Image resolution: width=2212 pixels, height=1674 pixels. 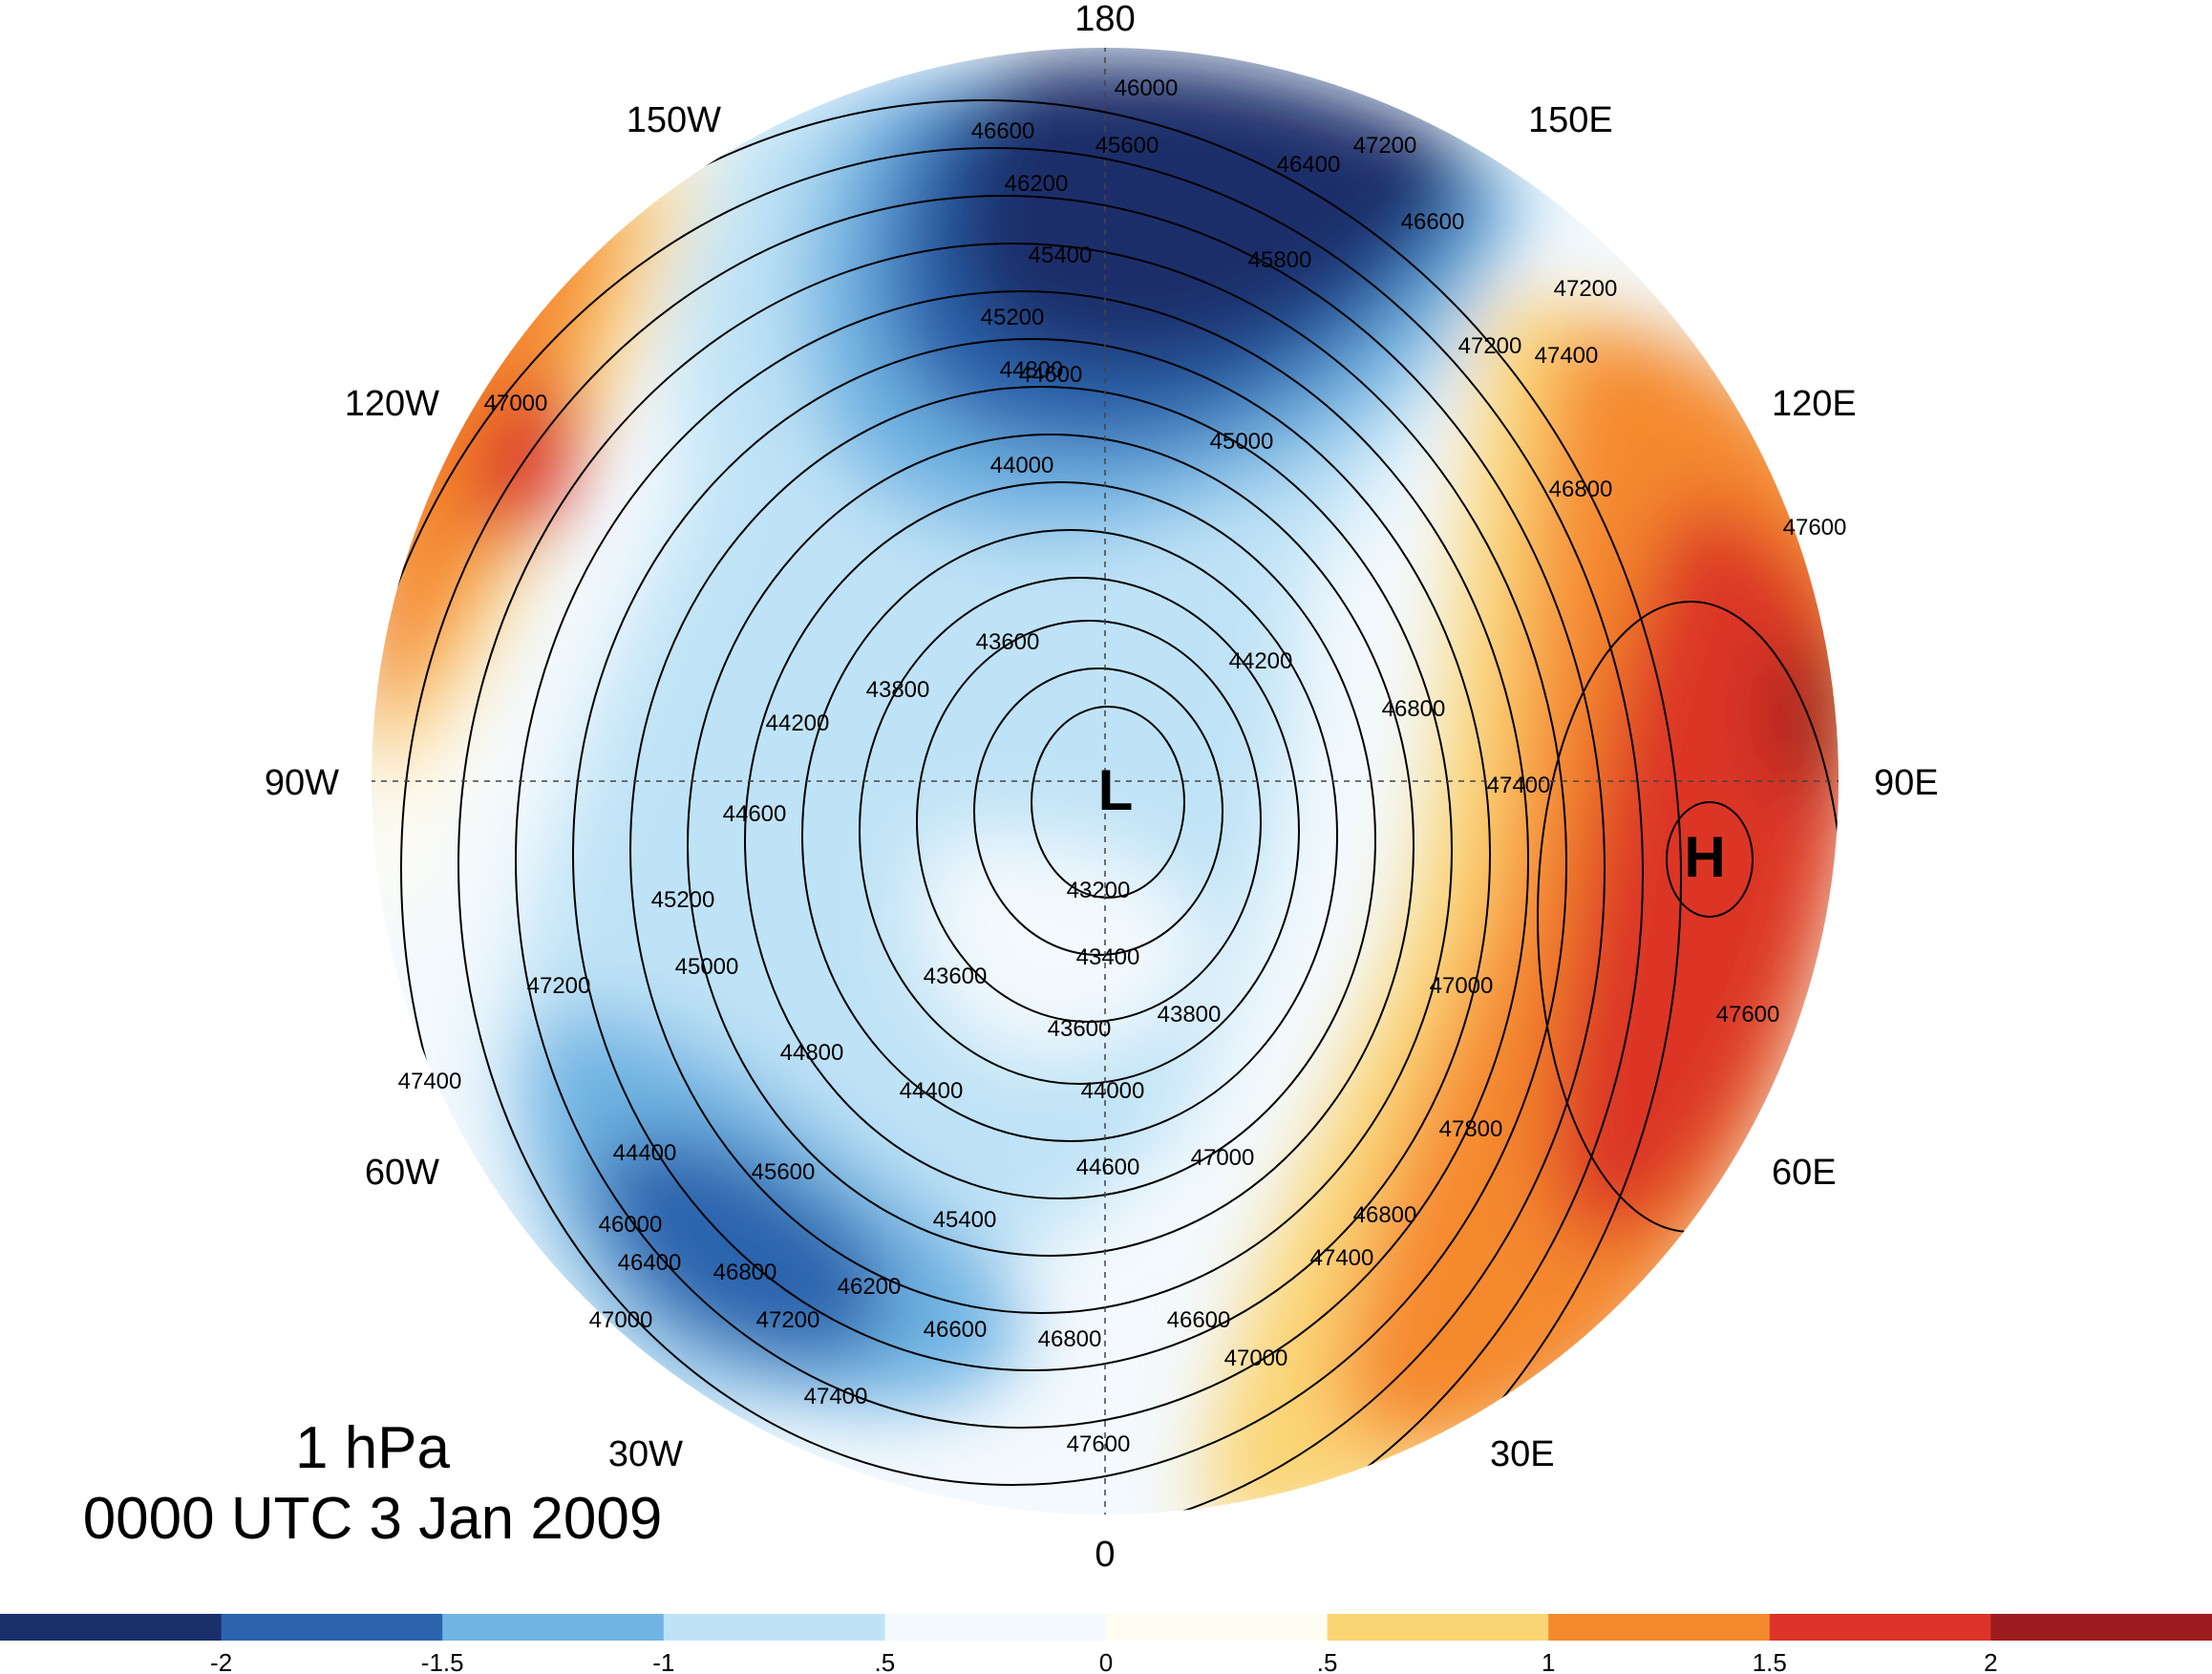 What do you see at coordinates (1804, 1173) in the screenshot?
I see `lon-60e: 60E` at bounding box center [1804, 1173].